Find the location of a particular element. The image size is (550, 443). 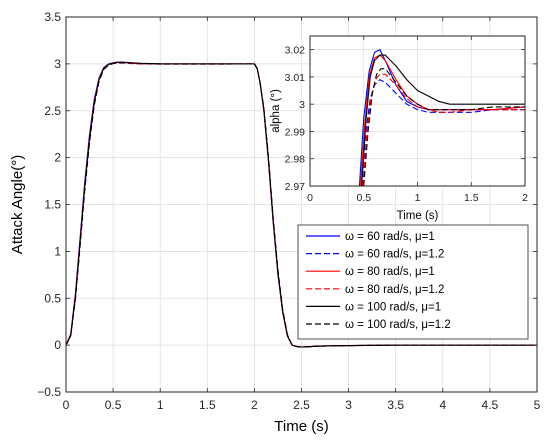

main-x-tick-label: 4 is located at coordinates (442, 405).